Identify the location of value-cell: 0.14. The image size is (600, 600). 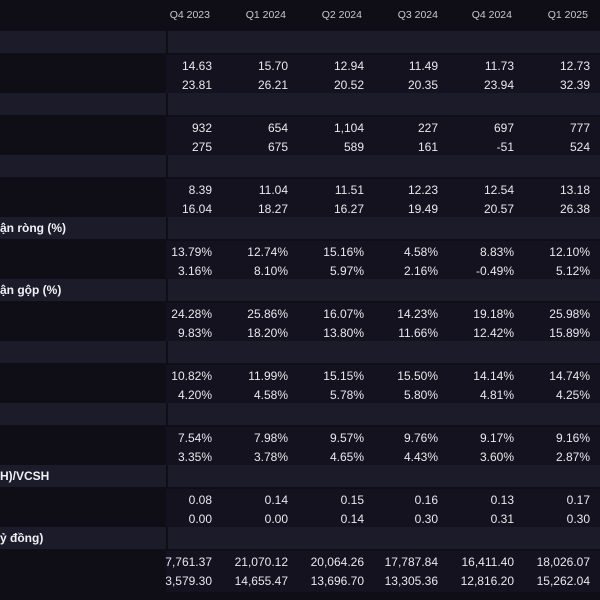
(352, 519).